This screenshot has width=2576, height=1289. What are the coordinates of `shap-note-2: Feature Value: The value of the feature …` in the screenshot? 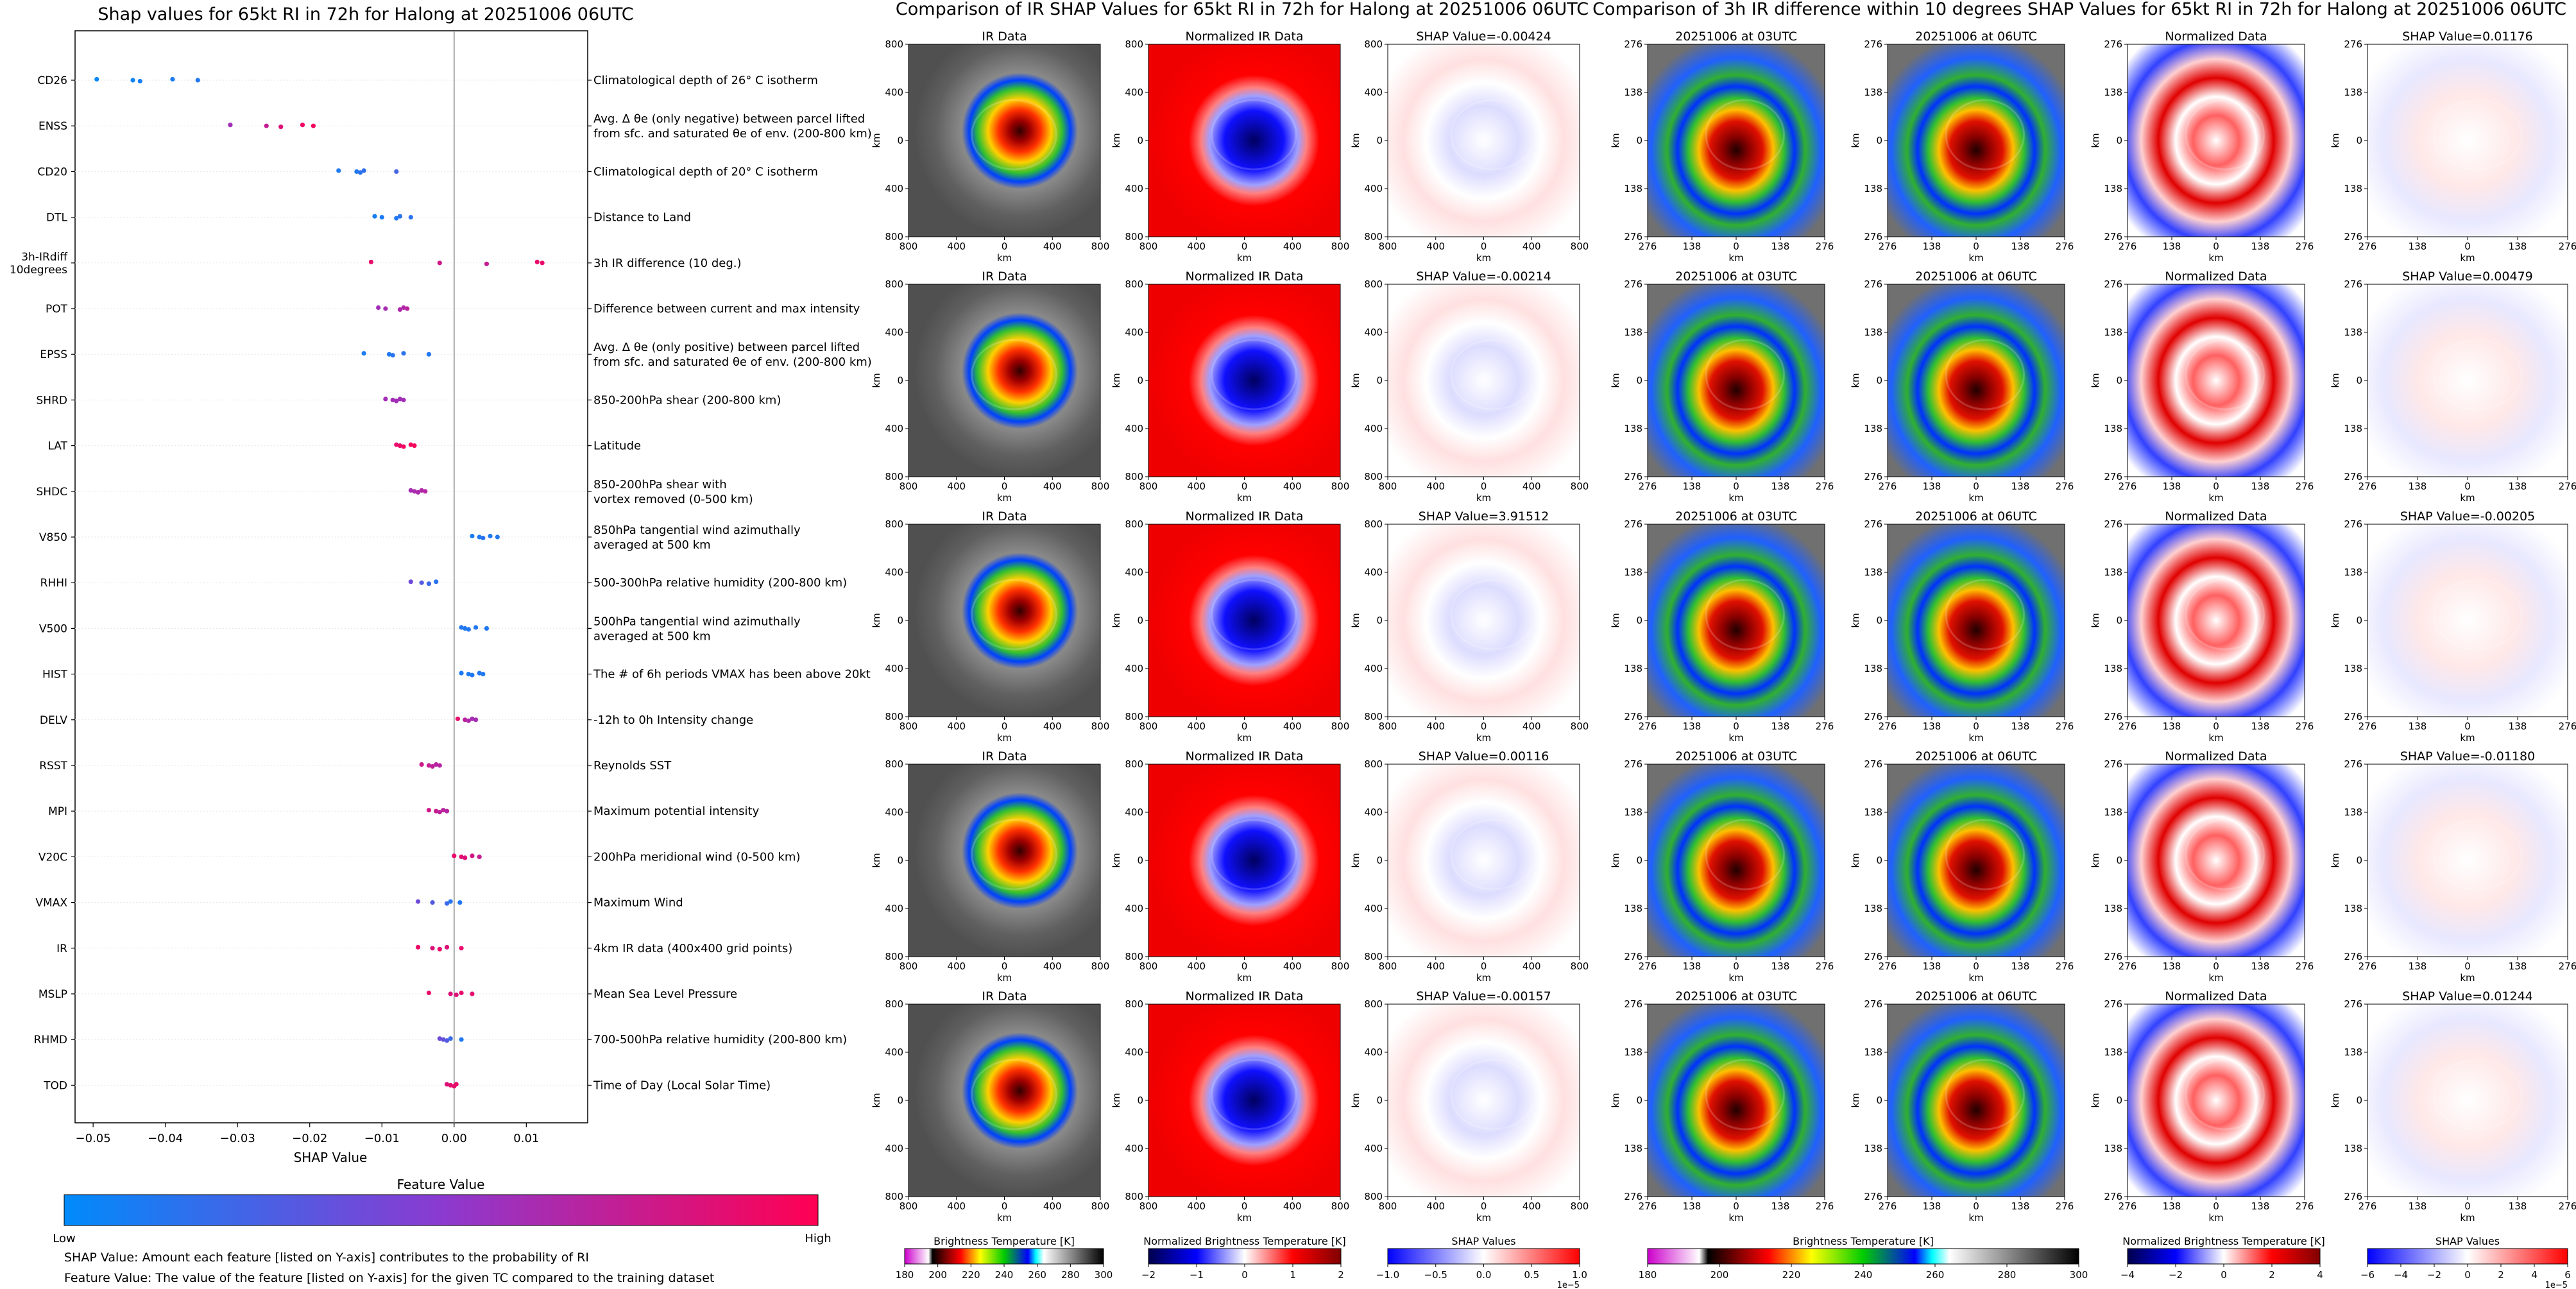 It's located at (389, 1278).